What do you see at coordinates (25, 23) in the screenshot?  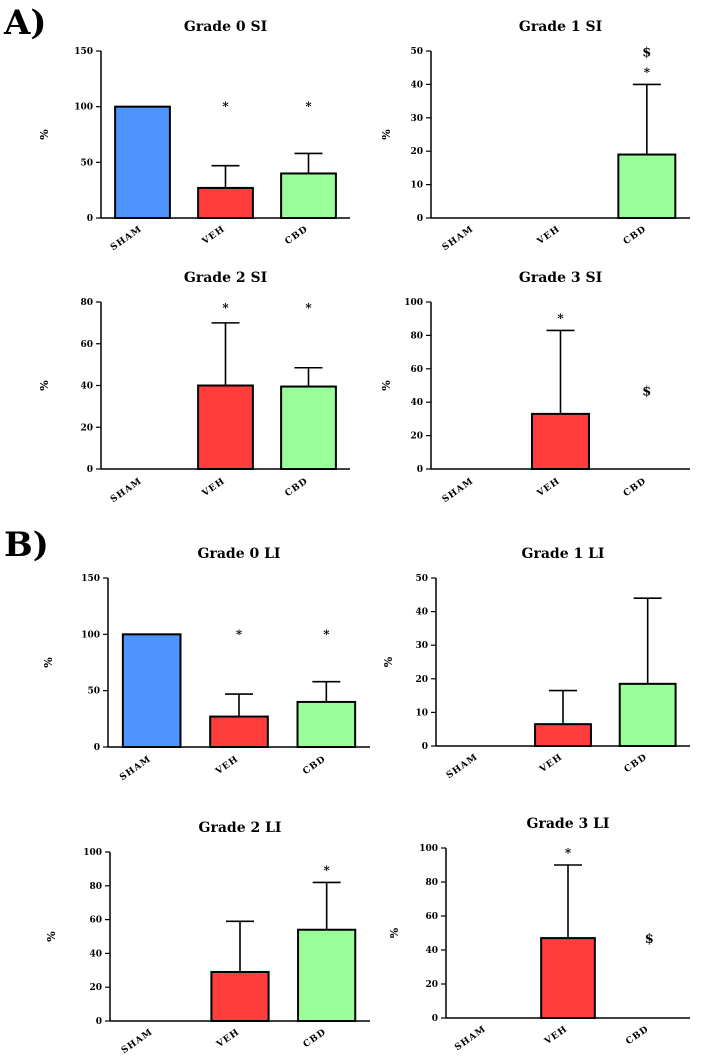 I see `panel-label-a: A)` at bounding box center [25, 23].